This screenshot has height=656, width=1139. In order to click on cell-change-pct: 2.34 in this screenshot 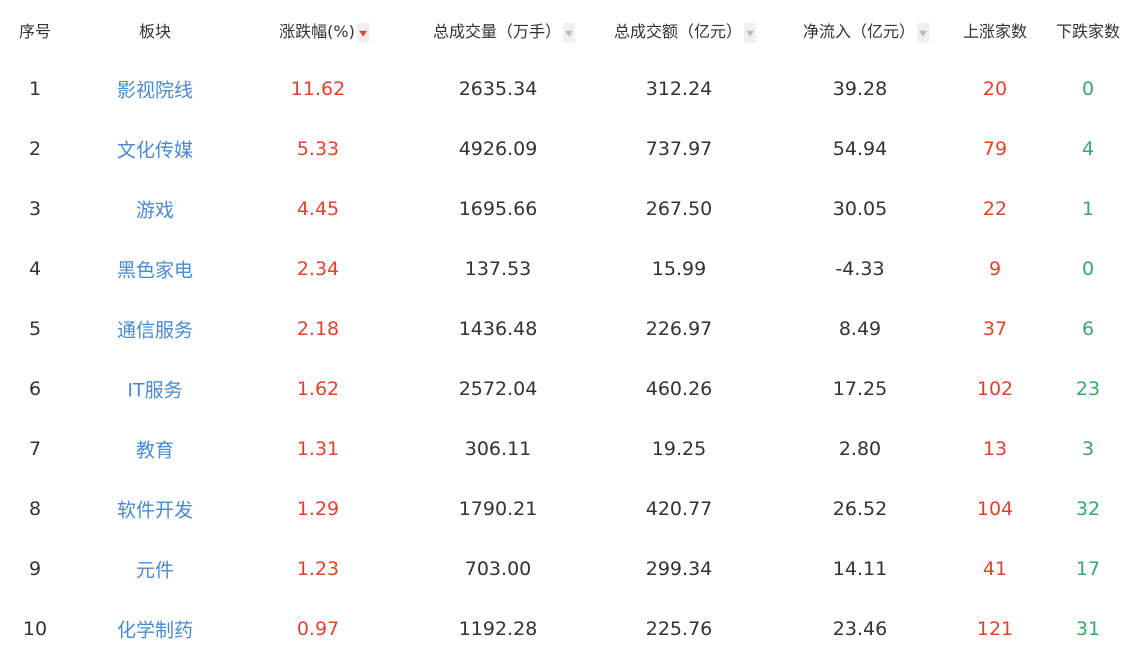, I will do `click(318, 269)`.